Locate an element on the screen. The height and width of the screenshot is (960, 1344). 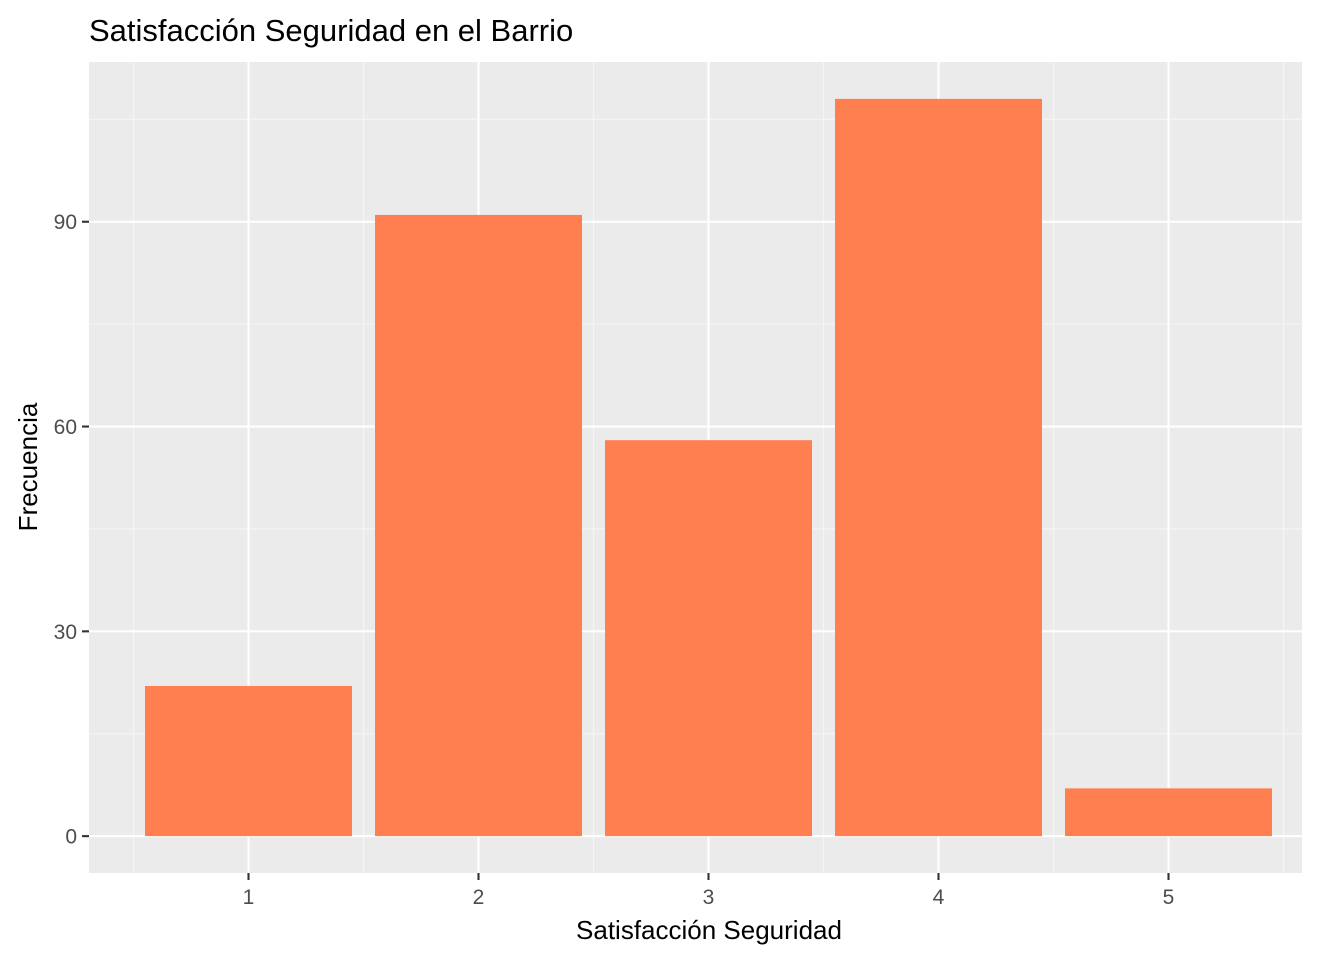
y-tick-label: 90 is located at coordinates (65, 222).